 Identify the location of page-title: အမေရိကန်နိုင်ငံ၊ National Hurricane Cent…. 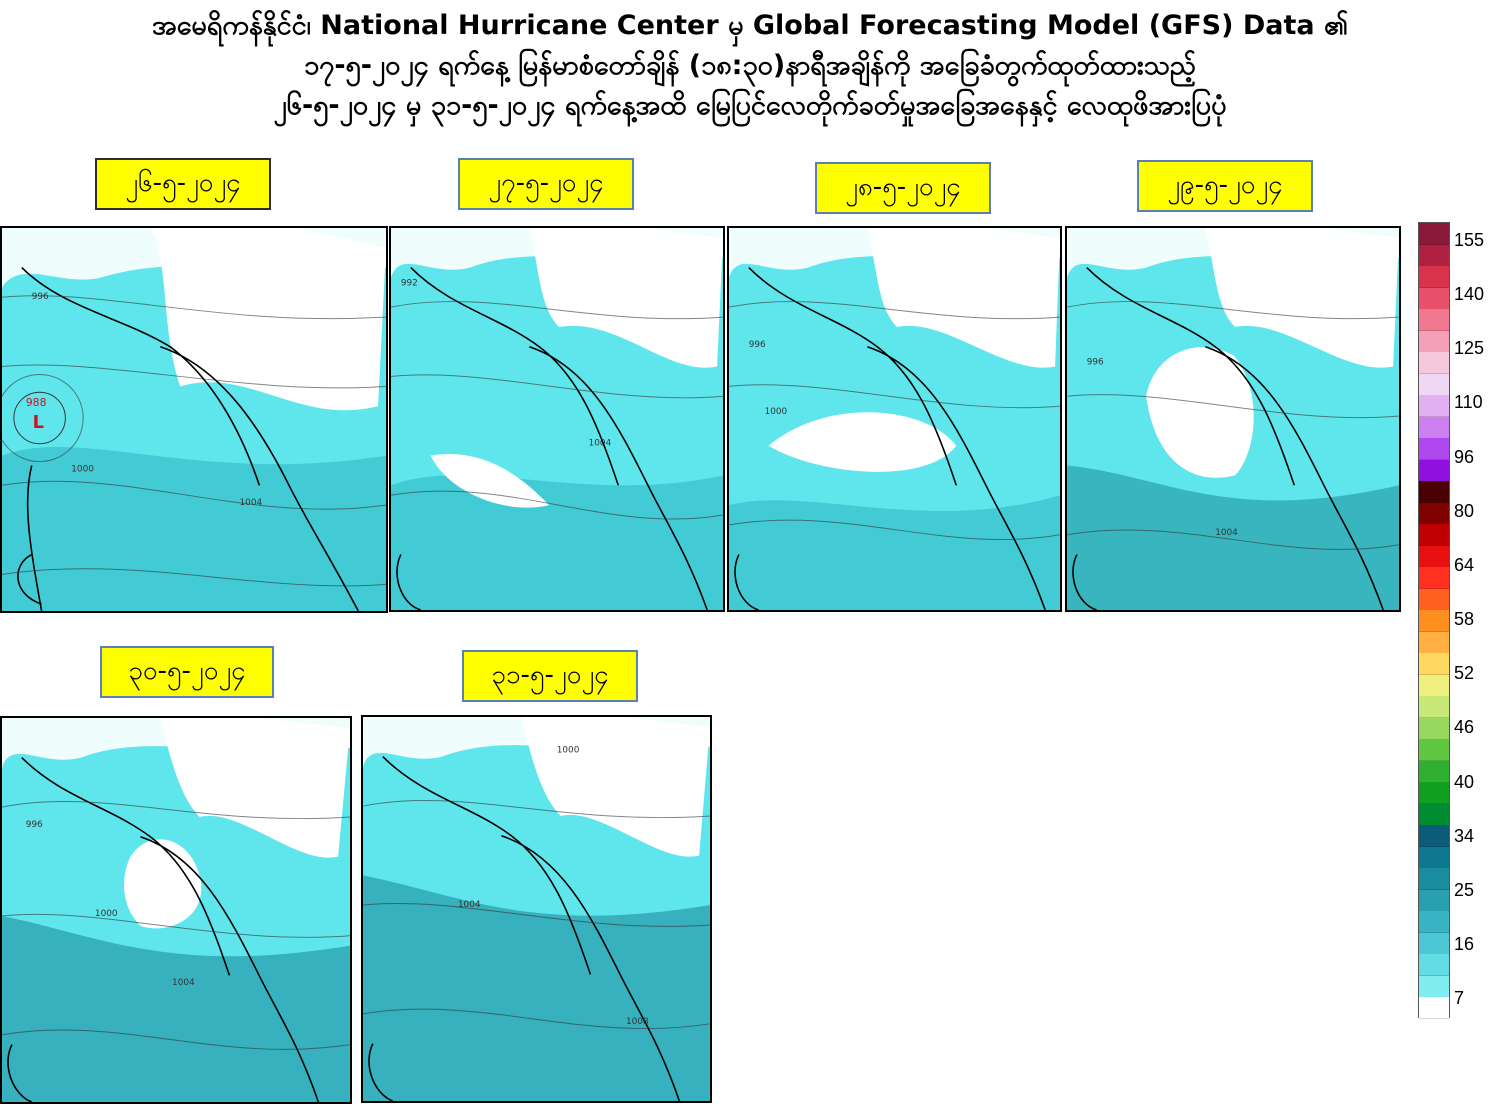
(750, 66).